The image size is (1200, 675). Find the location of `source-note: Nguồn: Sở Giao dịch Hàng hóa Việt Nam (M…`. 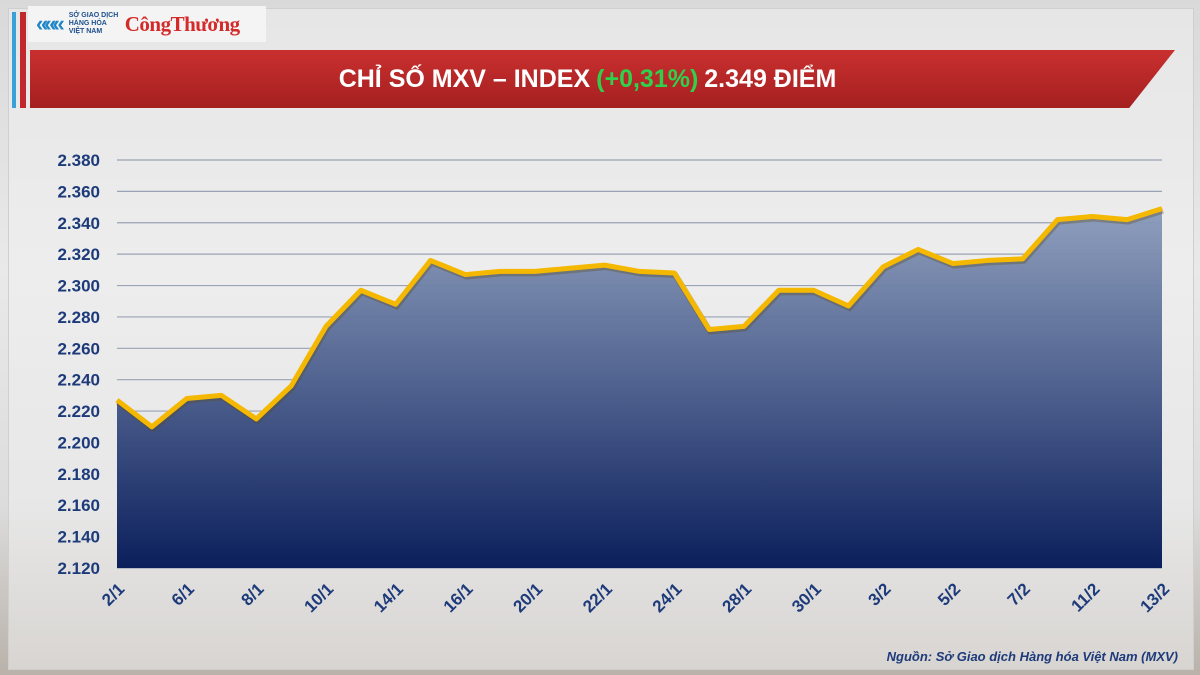

source-note: Nguồn: Sở Giao dịch Hàng hóa Việt Nam (M… is located at coordinates (1032, 656).